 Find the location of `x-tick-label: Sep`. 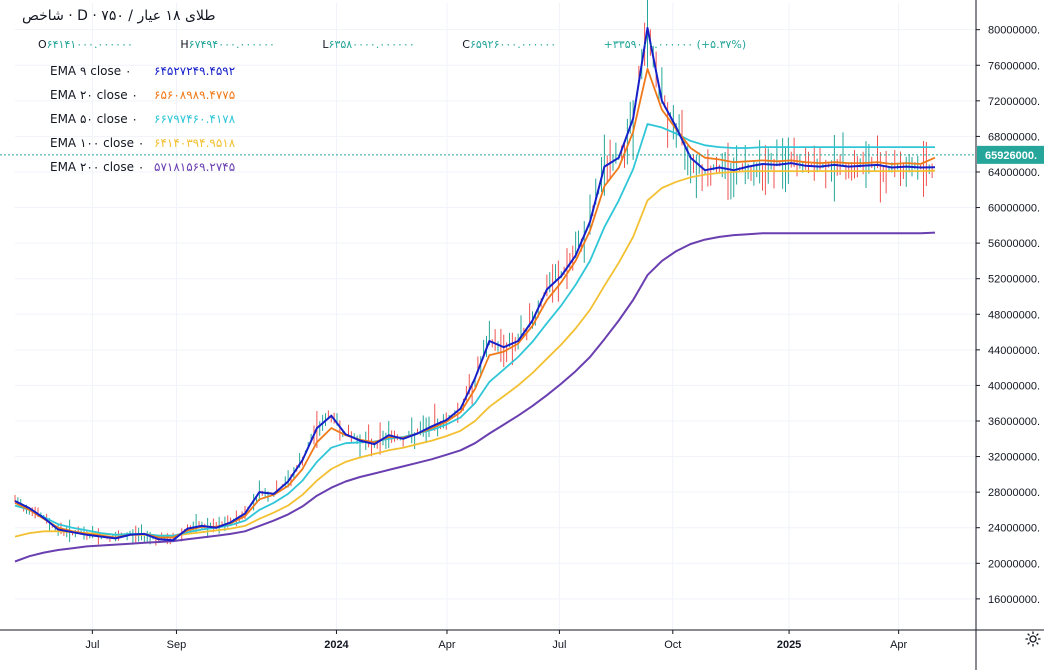

x-tick-label: Sep is located at coordinates (177, 645).